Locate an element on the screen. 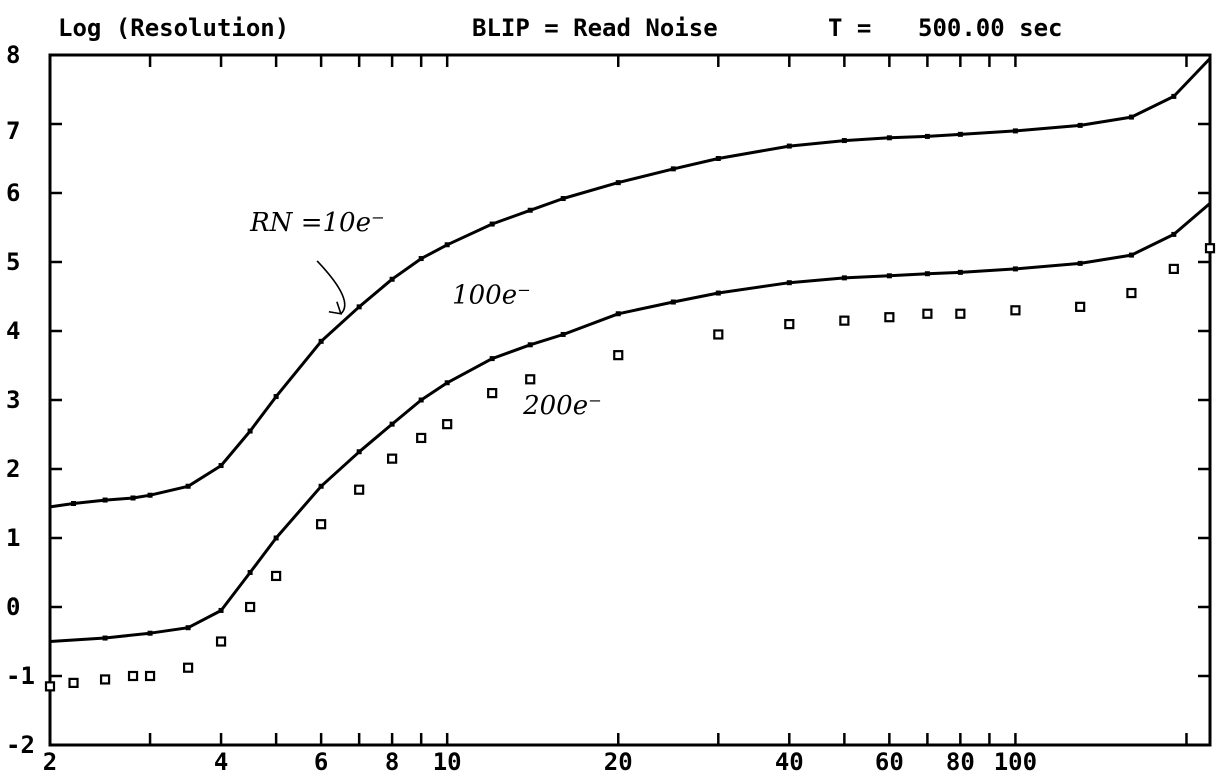 The image size is (1216, 776). y-tick-label-8: 0 is located at coordinates (13, 607).